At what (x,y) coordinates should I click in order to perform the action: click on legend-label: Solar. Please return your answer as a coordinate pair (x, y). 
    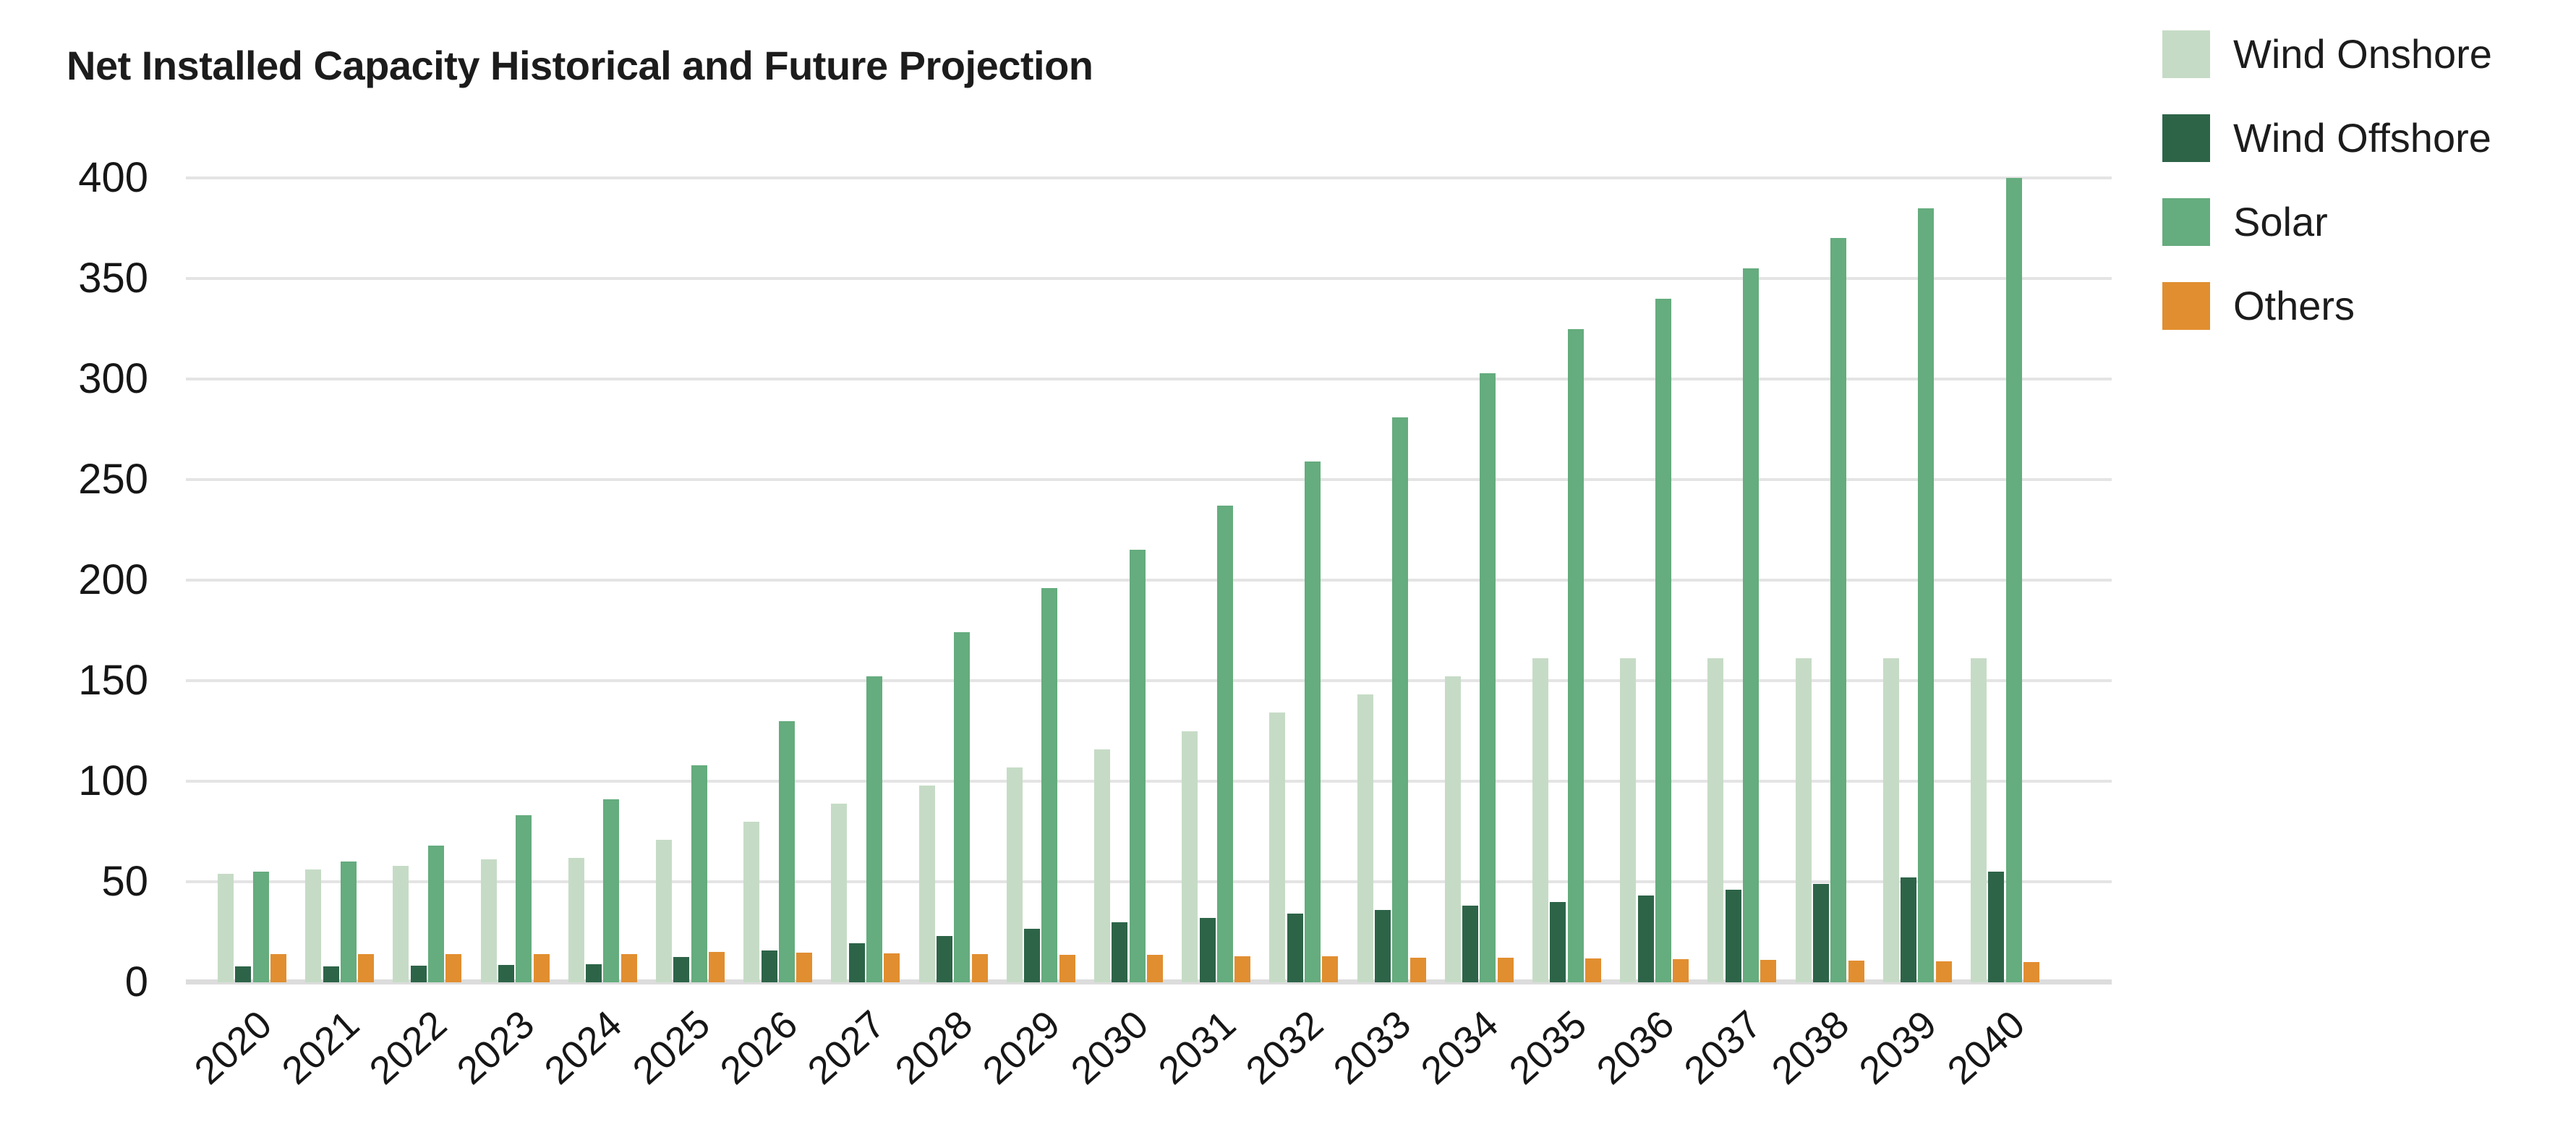
    Looking at the image, I should click on (2280, 221).